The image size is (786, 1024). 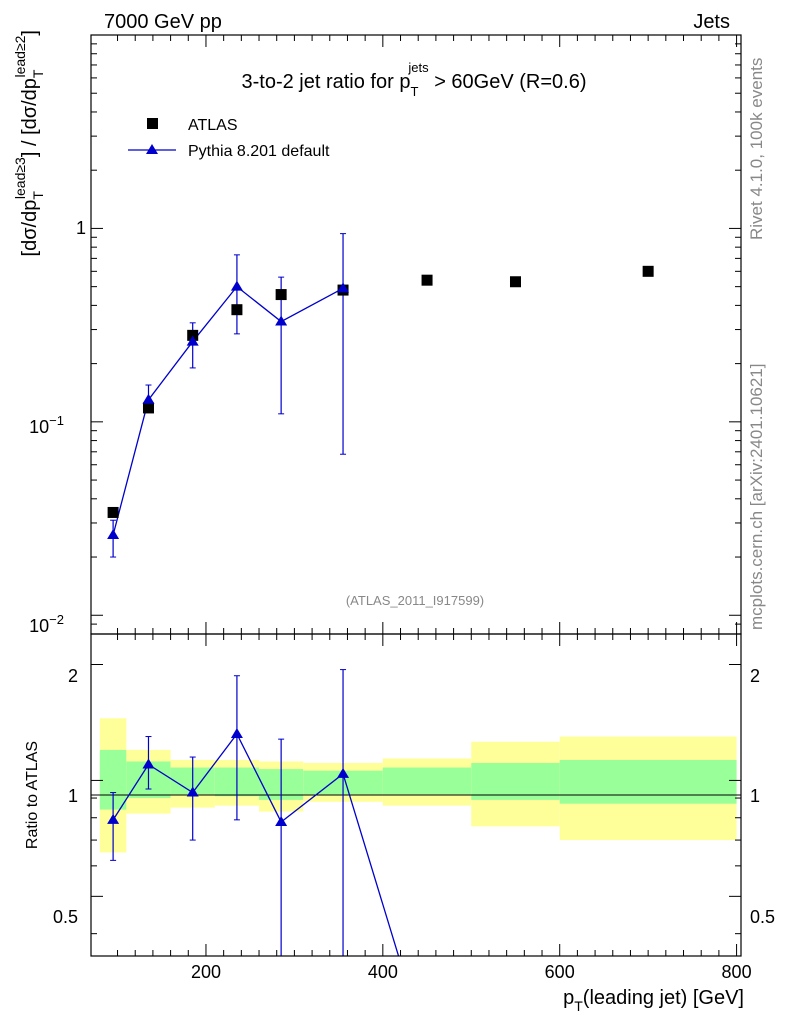 I want to click on ratio-tick-label-2-right: 2, so click(x=755, y=676).